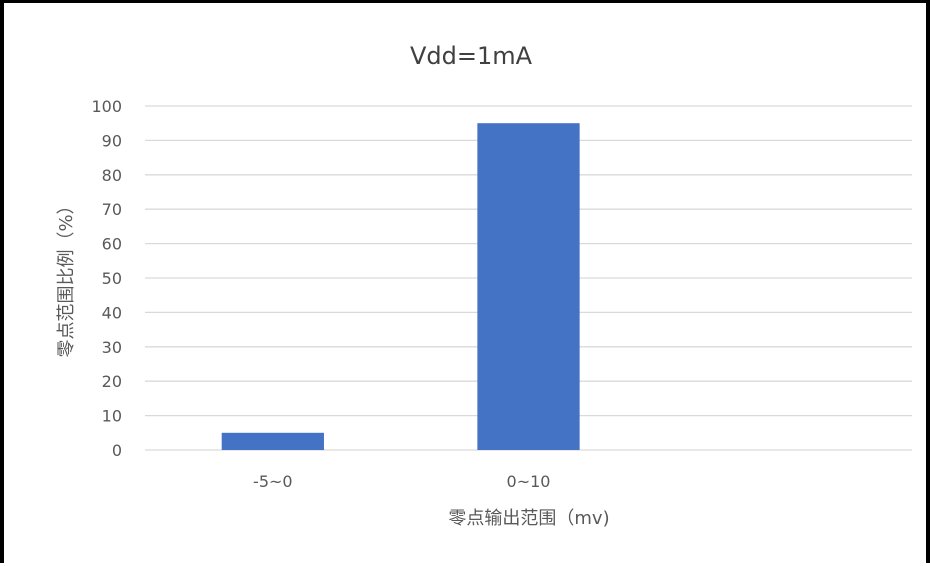 This screenshot has height=566, width=930. What do you see at coordinates (112, 175) in the screenshot?
I see `y-tick-label: 80` at bounding box center [112, 175].